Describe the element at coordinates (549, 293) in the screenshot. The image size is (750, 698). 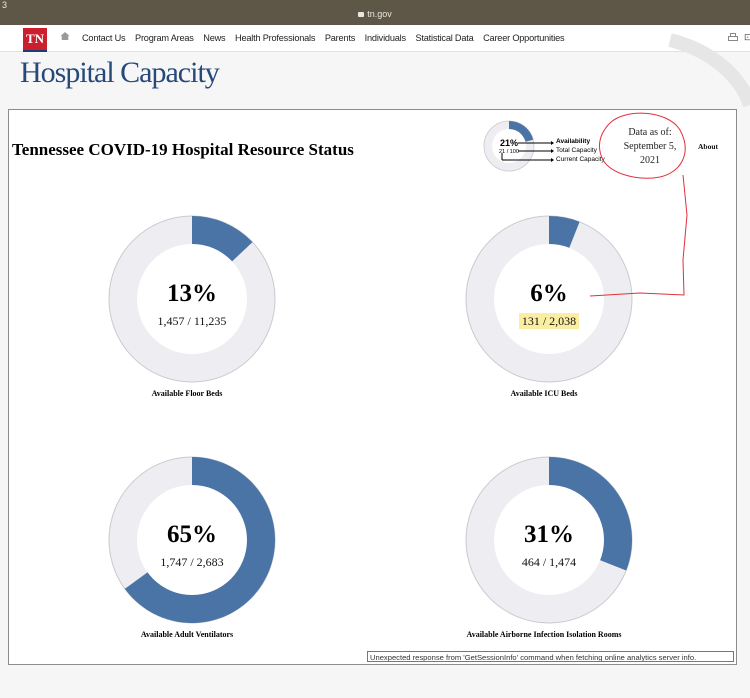
I see `gauge-icu-beds-percent: 6%` at that location.